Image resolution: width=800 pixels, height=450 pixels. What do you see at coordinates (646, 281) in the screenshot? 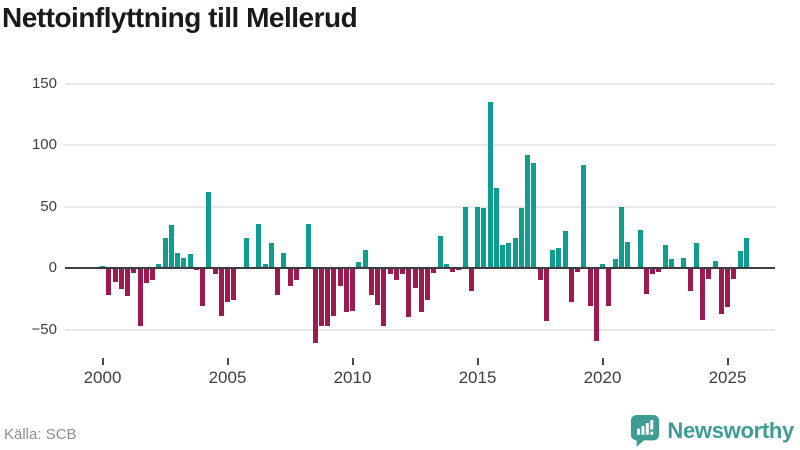
I see `bar-2021Q4` at bounding box center [646, 281].